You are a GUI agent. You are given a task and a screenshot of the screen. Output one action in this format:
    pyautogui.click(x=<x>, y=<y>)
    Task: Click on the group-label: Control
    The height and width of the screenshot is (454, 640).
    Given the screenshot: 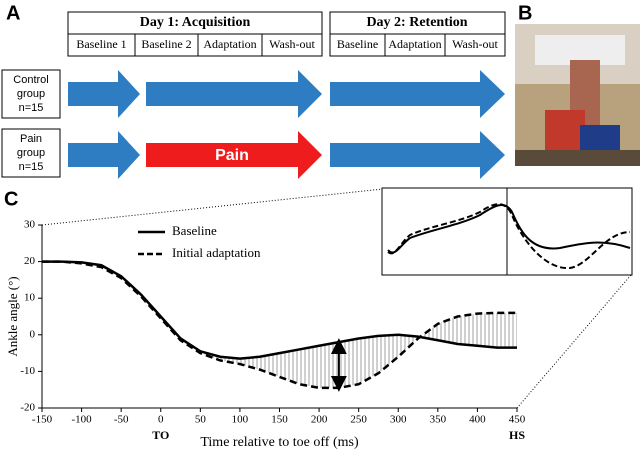 What is the action you would take?
    pyautogui.click(x=30, y=80)
    